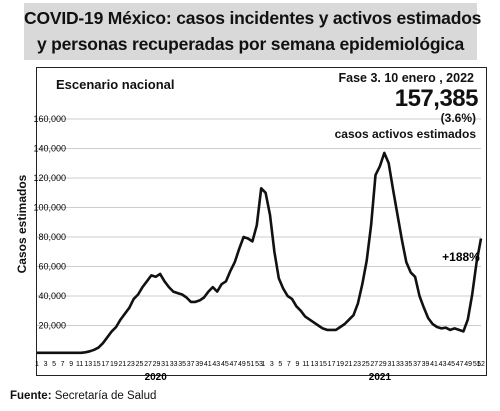  What do you see at coordinates (31, 396) in the screenshot?
I see `source-prefix: Fuente:` at bounding box center [31, 396].